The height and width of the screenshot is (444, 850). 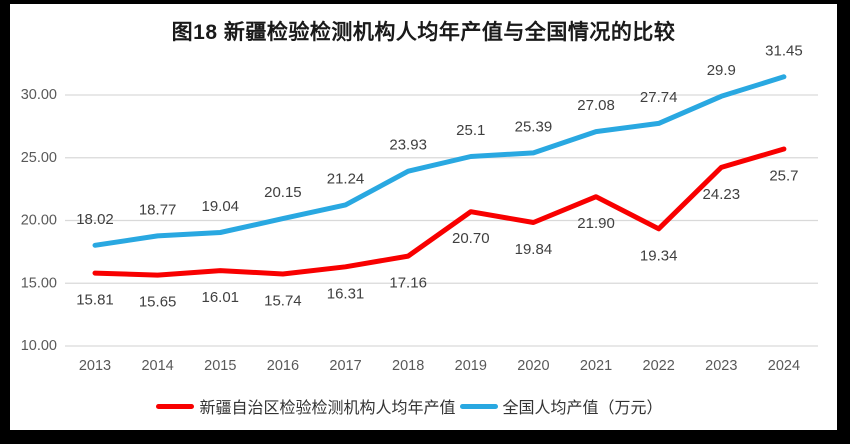 I want to click on data-label-series0-2014: 15.65, so click(x=158, y=302).